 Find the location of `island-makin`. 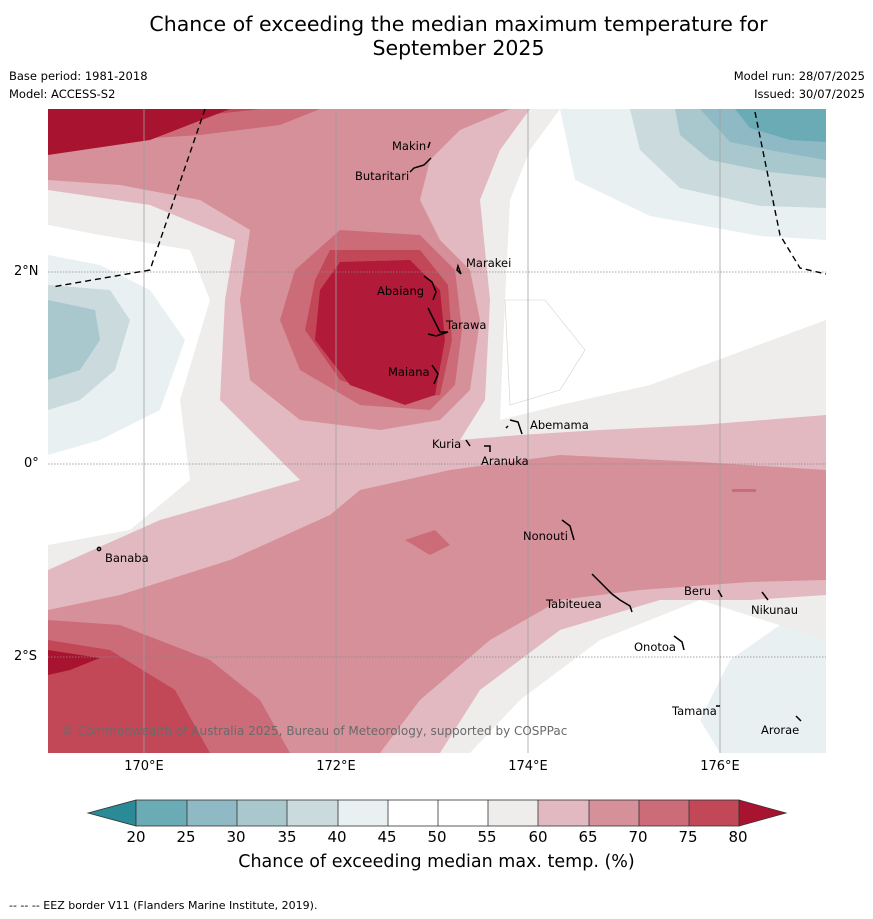

island-makin is located at coordinates (429, 145).